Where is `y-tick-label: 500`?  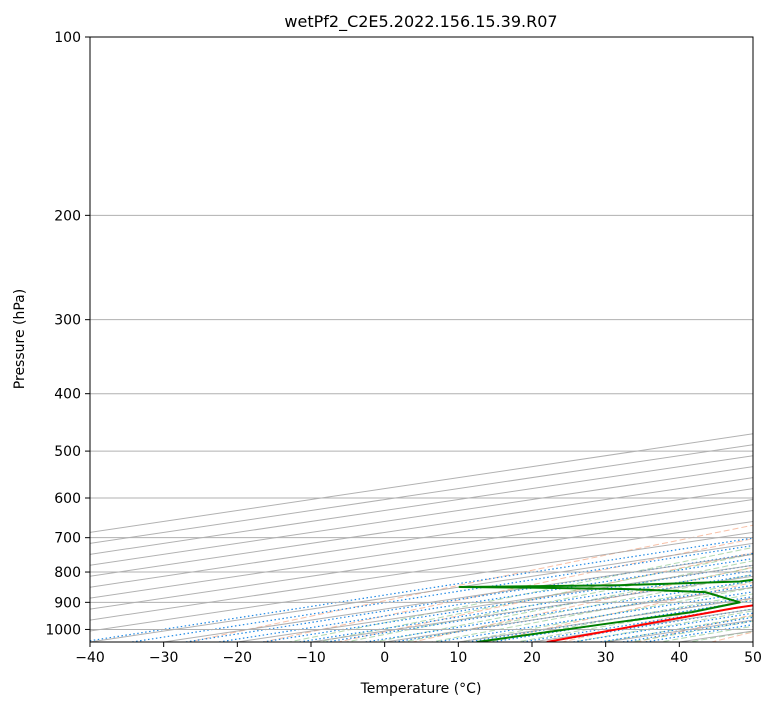 y-tick-label: 500 is located at coordinates (67, 452).